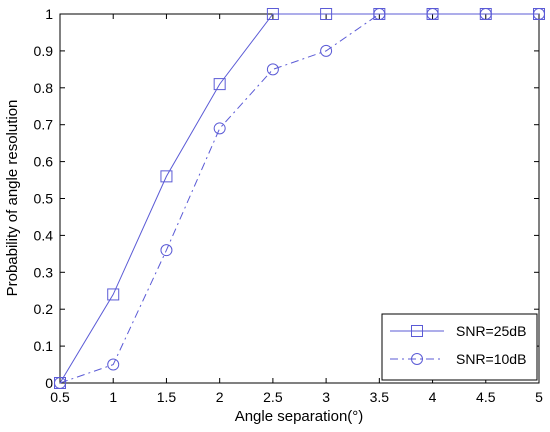 Image resolution: width=550 pixels, height=432 pixels. What do you see at coordinates (49, 383) in the screenshot?
I see `y-tick-label: 0` at bounding box center [49, 383].